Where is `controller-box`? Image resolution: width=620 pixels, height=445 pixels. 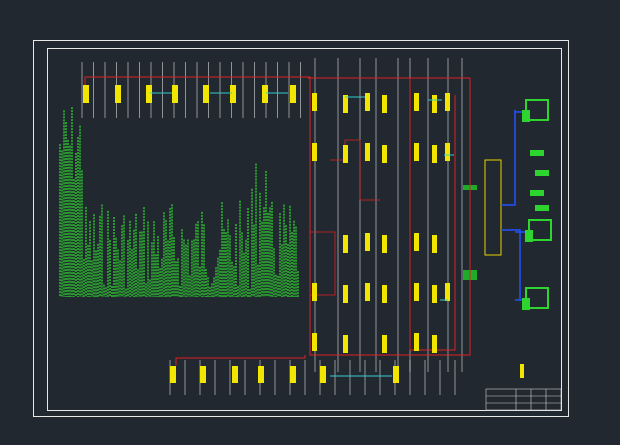
controller-box is located at coordinates (493, 207).